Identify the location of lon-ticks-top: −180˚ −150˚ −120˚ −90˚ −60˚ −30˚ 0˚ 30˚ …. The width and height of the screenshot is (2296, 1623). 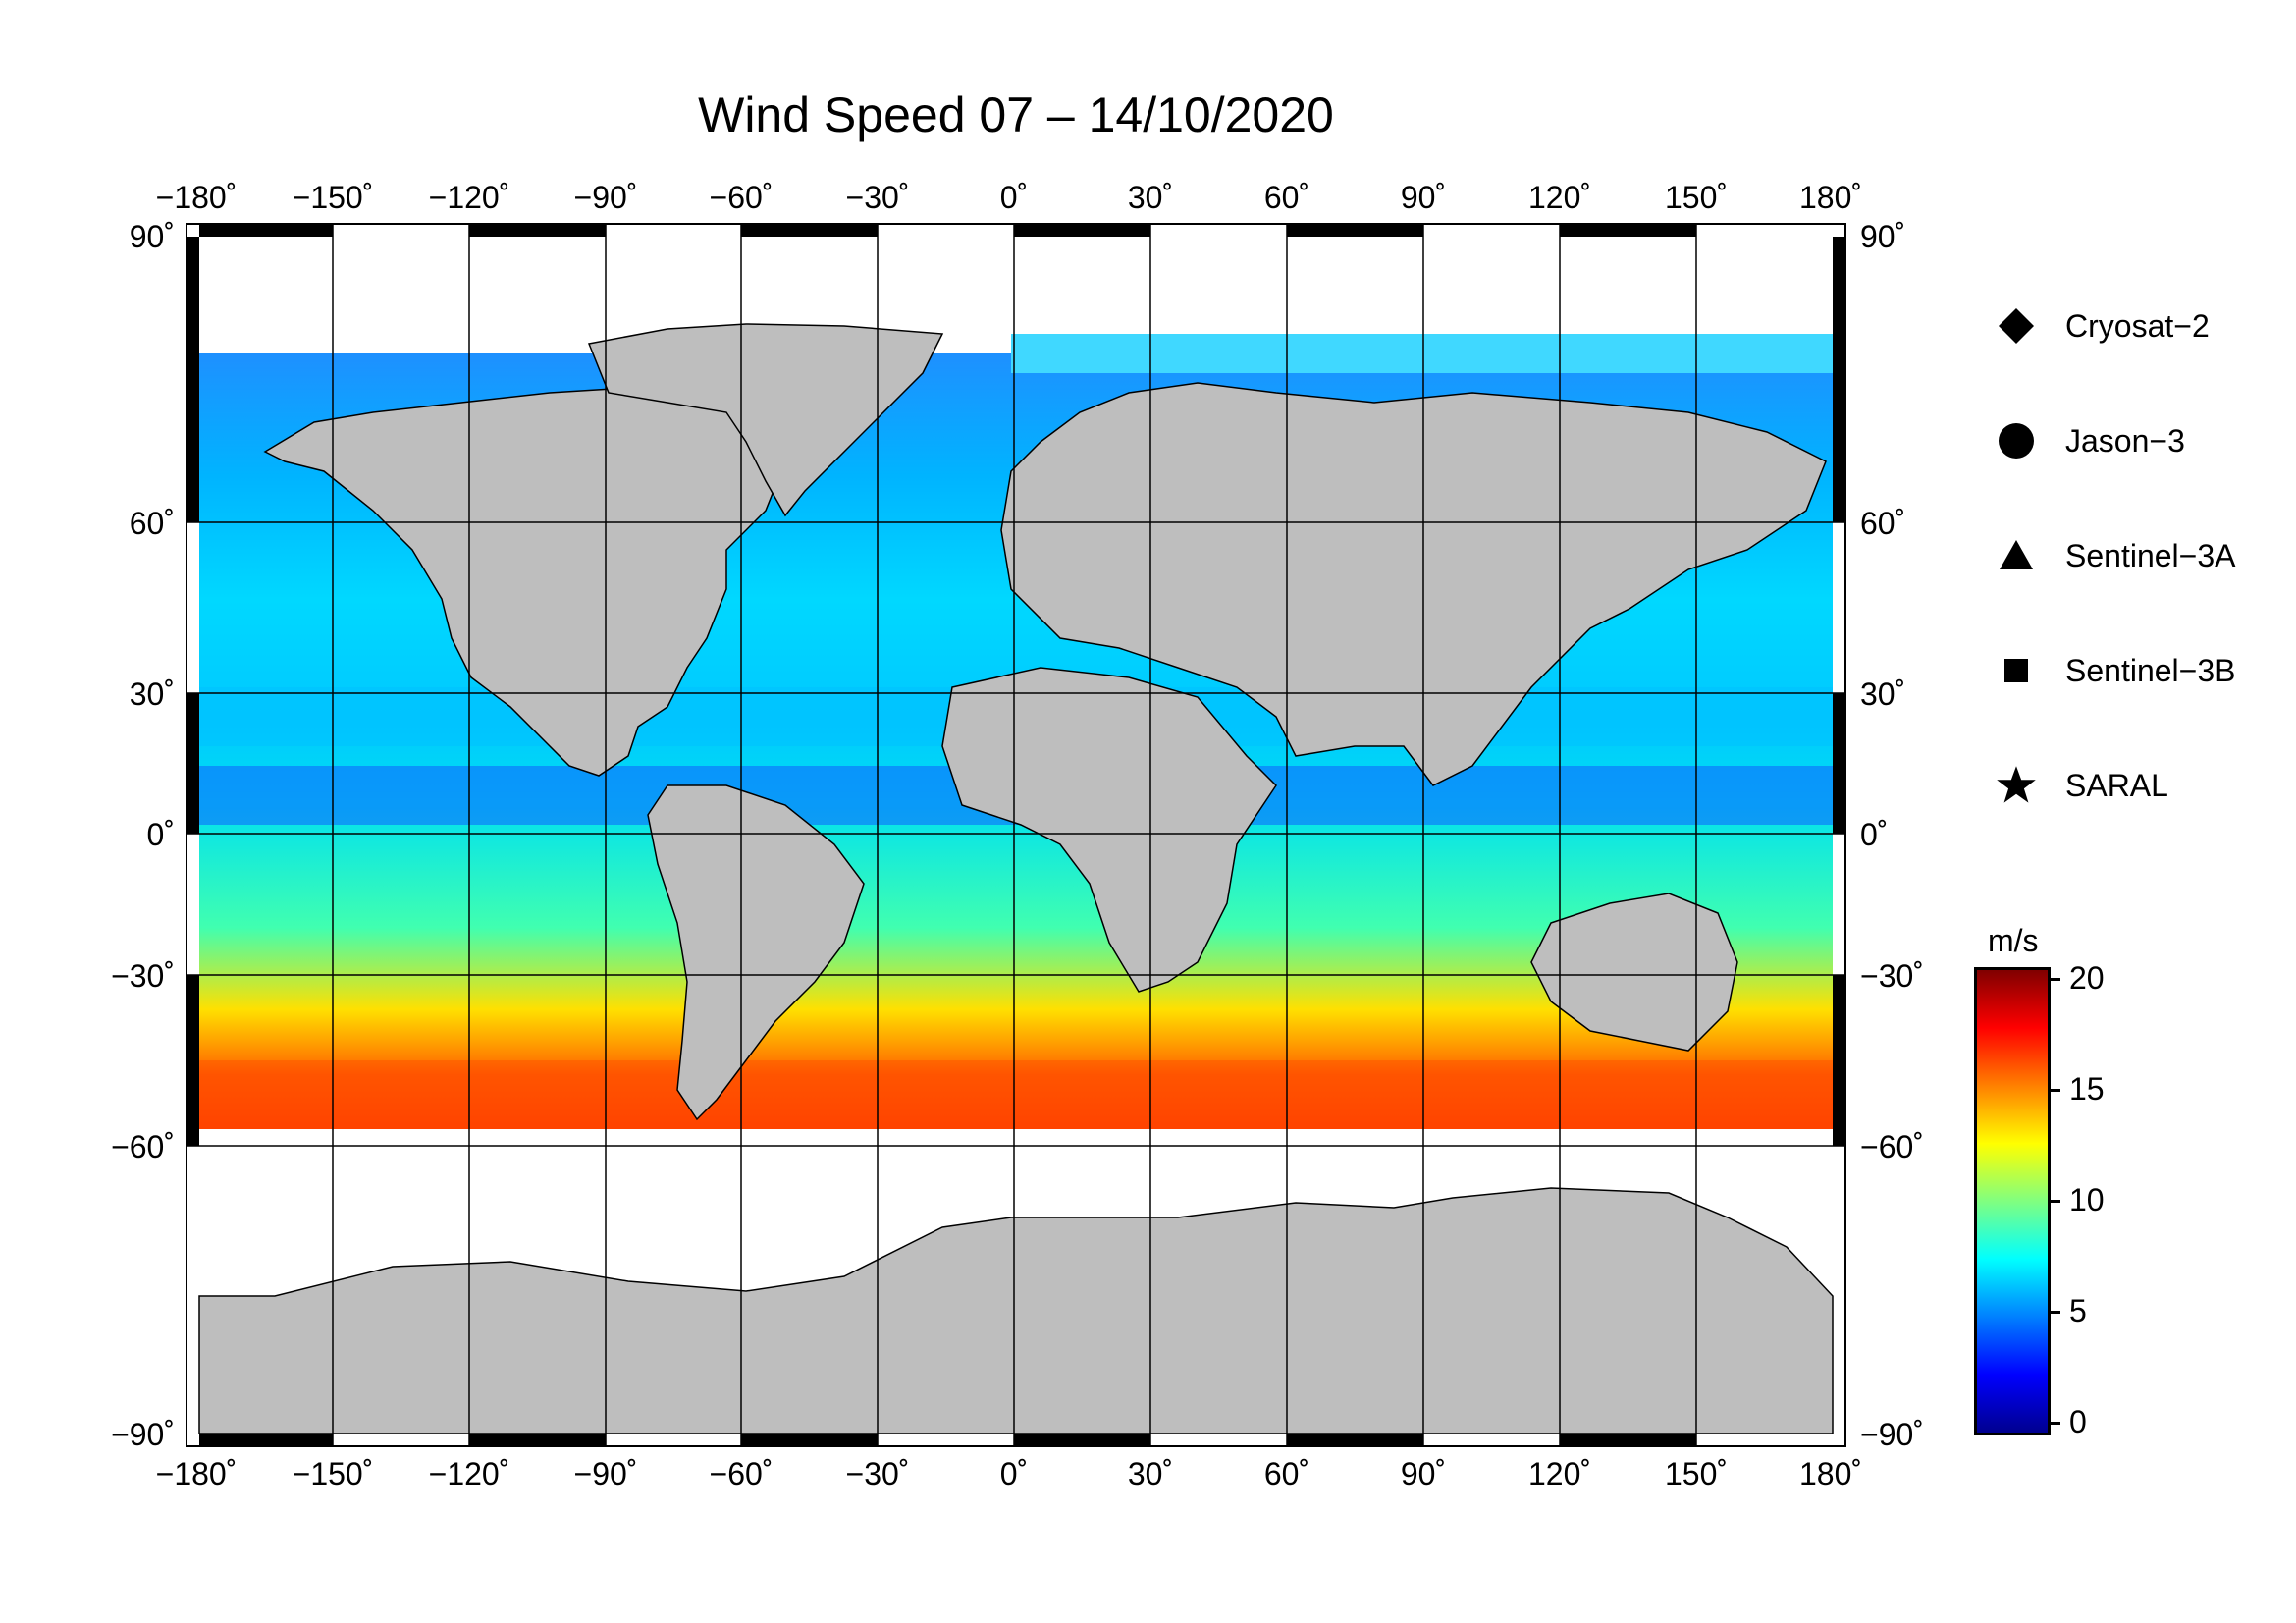
(1009, 198).